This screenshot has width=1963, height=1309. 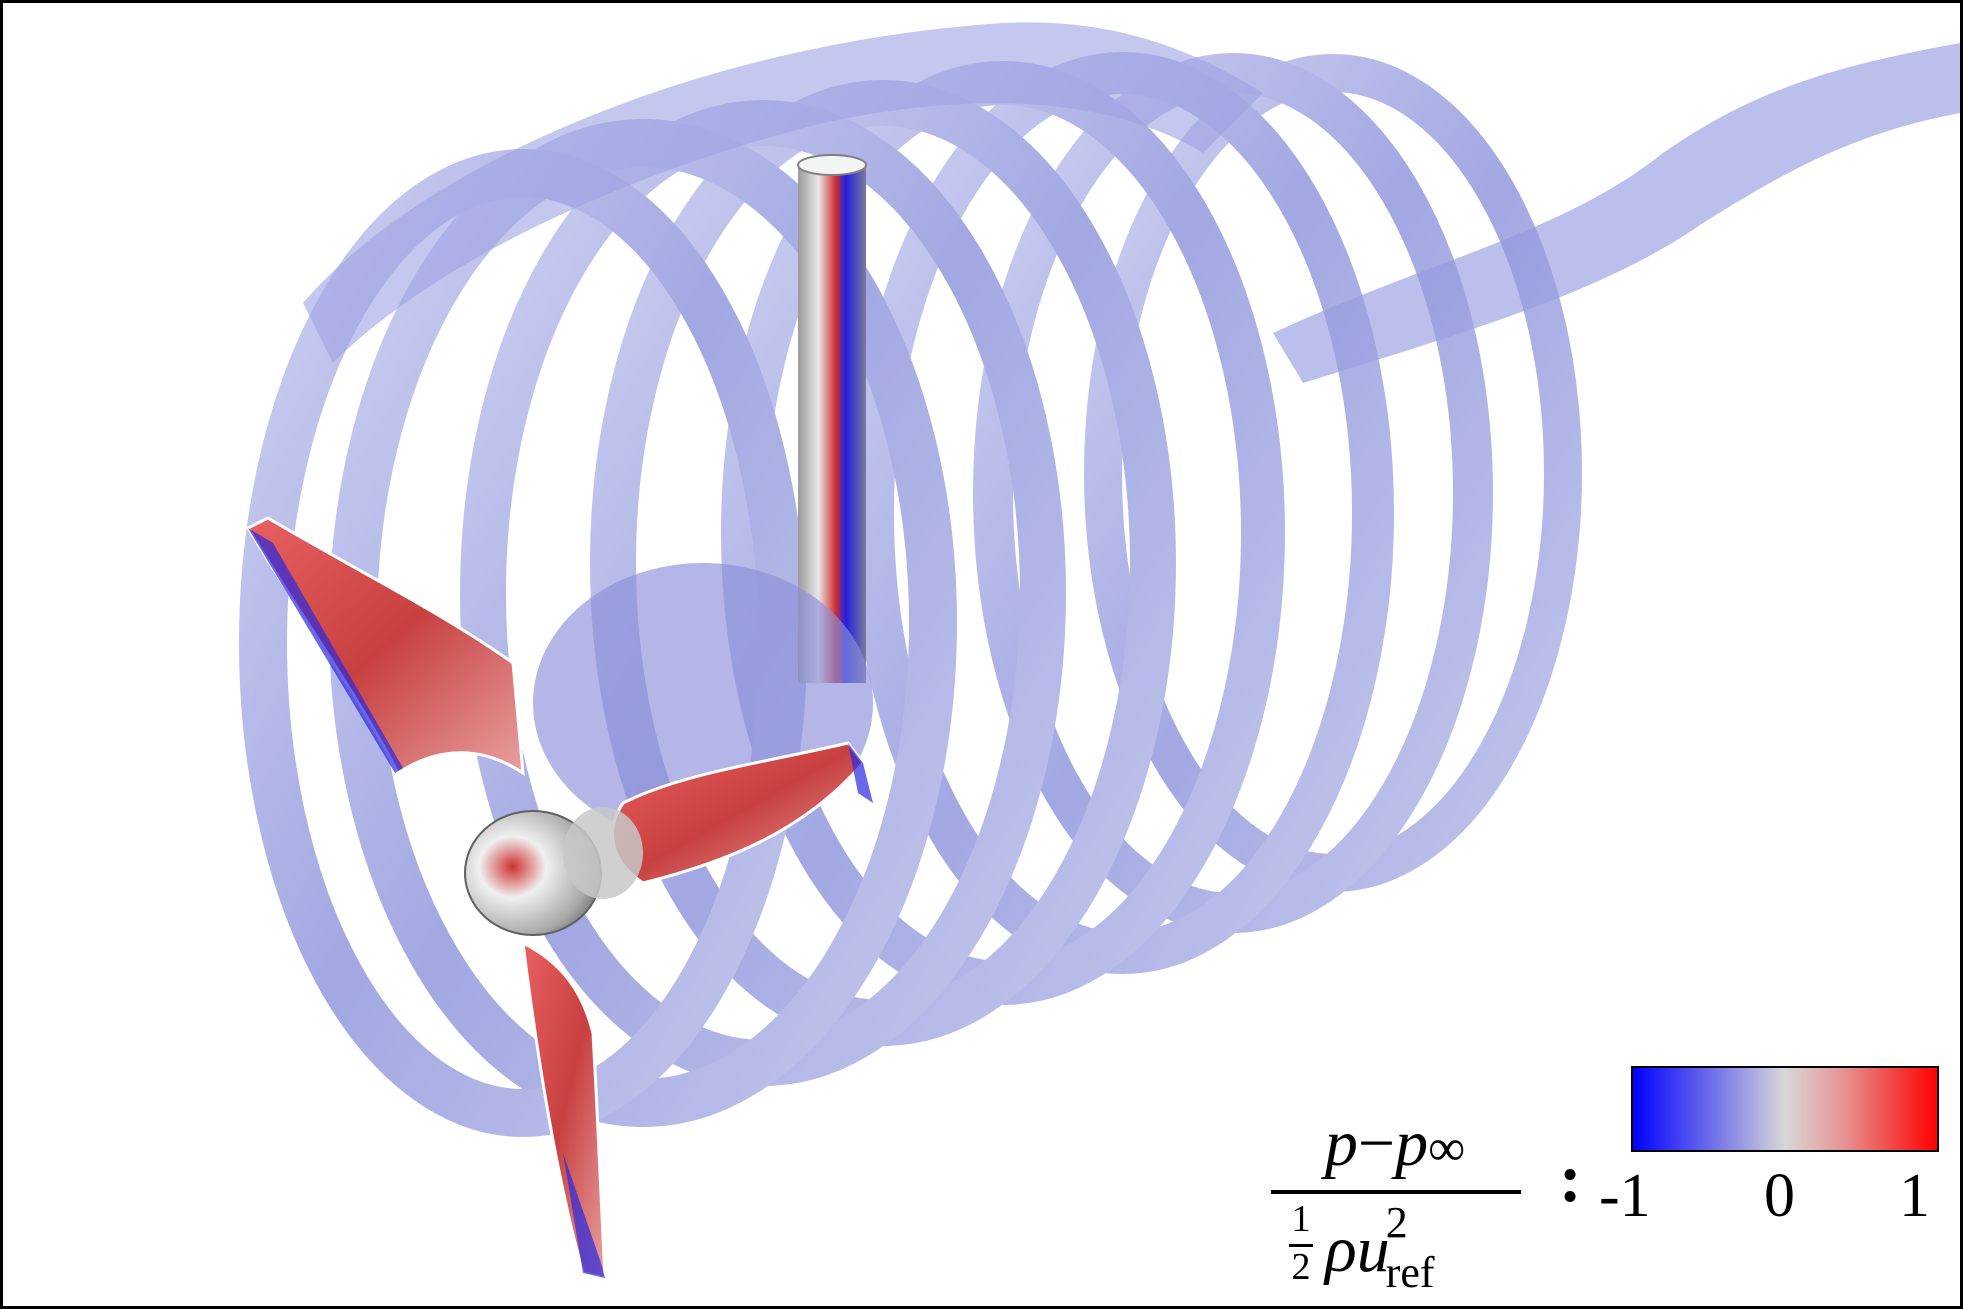 I want to click on formula-infinity: ∞, so click(x=1447, y=1148).